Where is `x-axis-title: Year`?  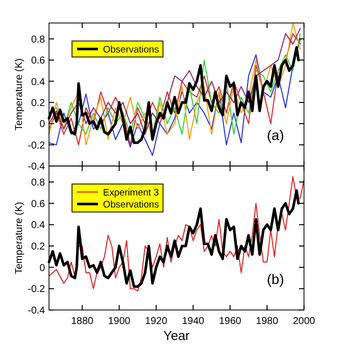 x-axis-title: Year is located at coordinates (176, 335).